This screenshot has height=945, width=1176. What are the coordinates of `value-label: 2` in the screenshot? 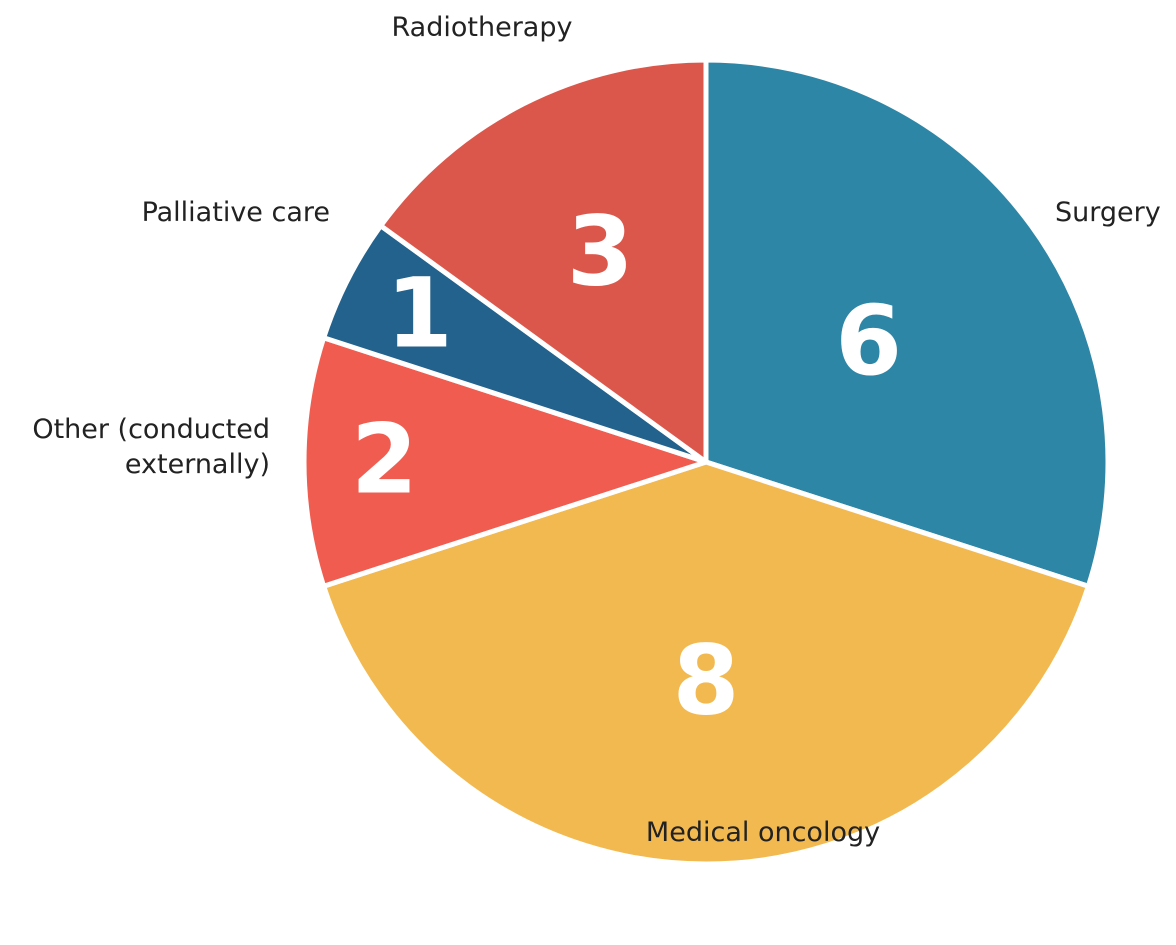 It's located at (384, 459).